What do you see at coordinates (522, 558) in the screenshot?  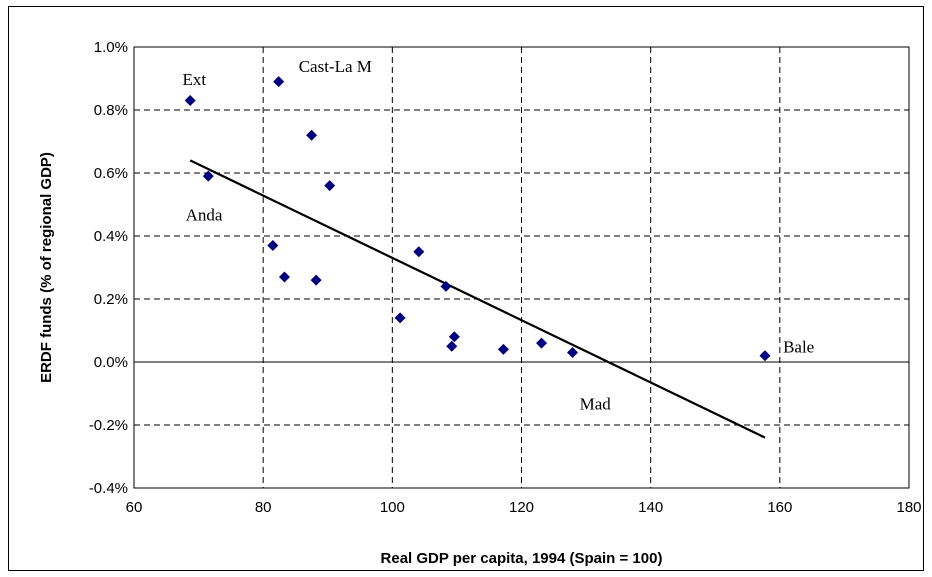 I see `x-axis-title: Real GDP per capita, 1994 (Spain = 100)` at bounding box center [522, 558].